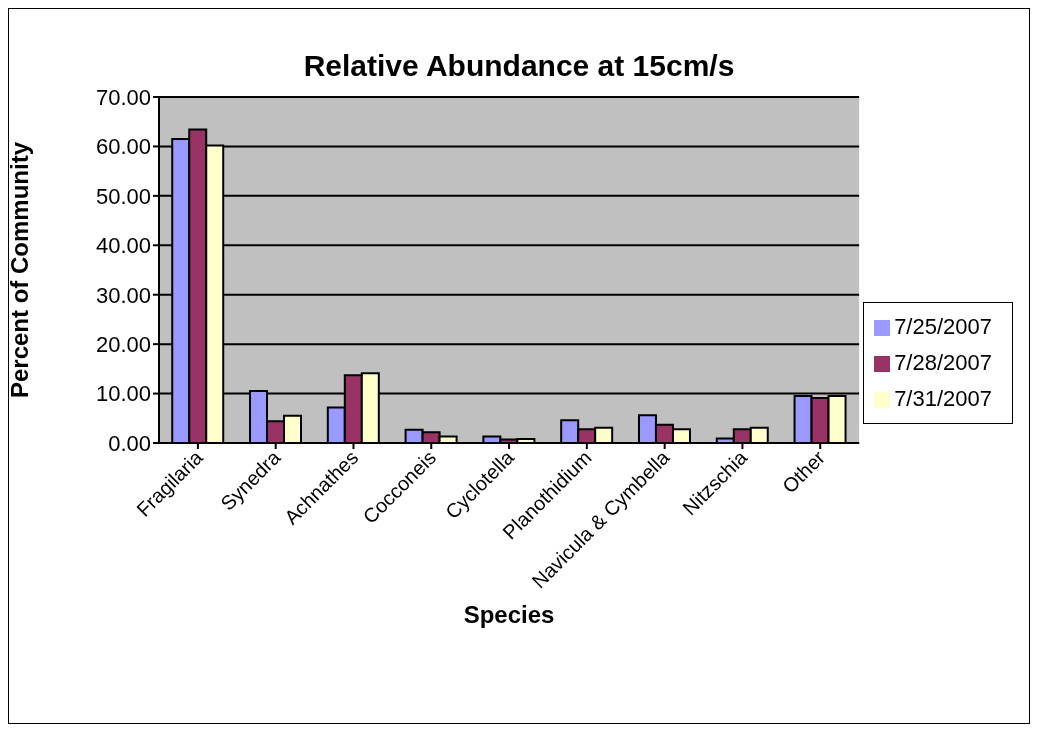  What do you see at coordinates (123, 246) in the screenshot?
I see `y-tick-label: 40.00` at bounding box center [123, 246].